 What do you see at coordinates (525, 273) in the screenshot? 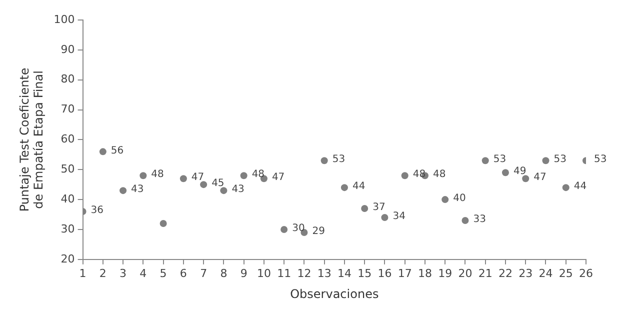
I see `x-tick-label: 23` at bounding box center [525, 273].